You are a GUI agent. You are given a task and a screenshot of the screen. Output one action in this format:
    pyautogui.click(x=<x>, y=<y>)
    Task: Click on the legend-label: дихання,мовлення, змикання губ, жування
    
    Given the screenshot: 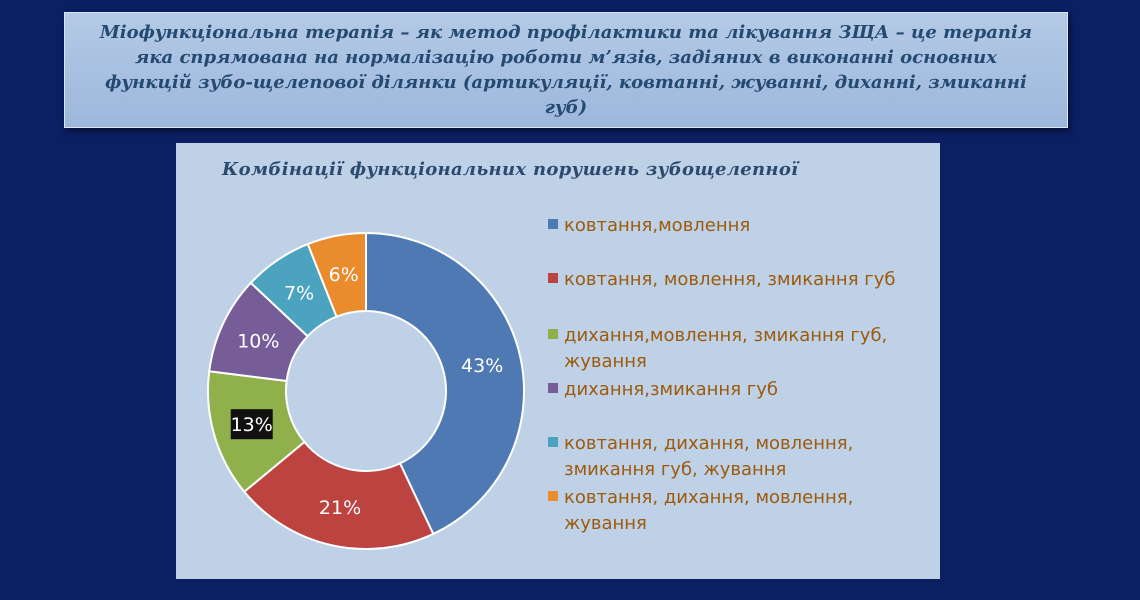 What is the action you would take?
    pyautogui.click(x=726, y=348)
    